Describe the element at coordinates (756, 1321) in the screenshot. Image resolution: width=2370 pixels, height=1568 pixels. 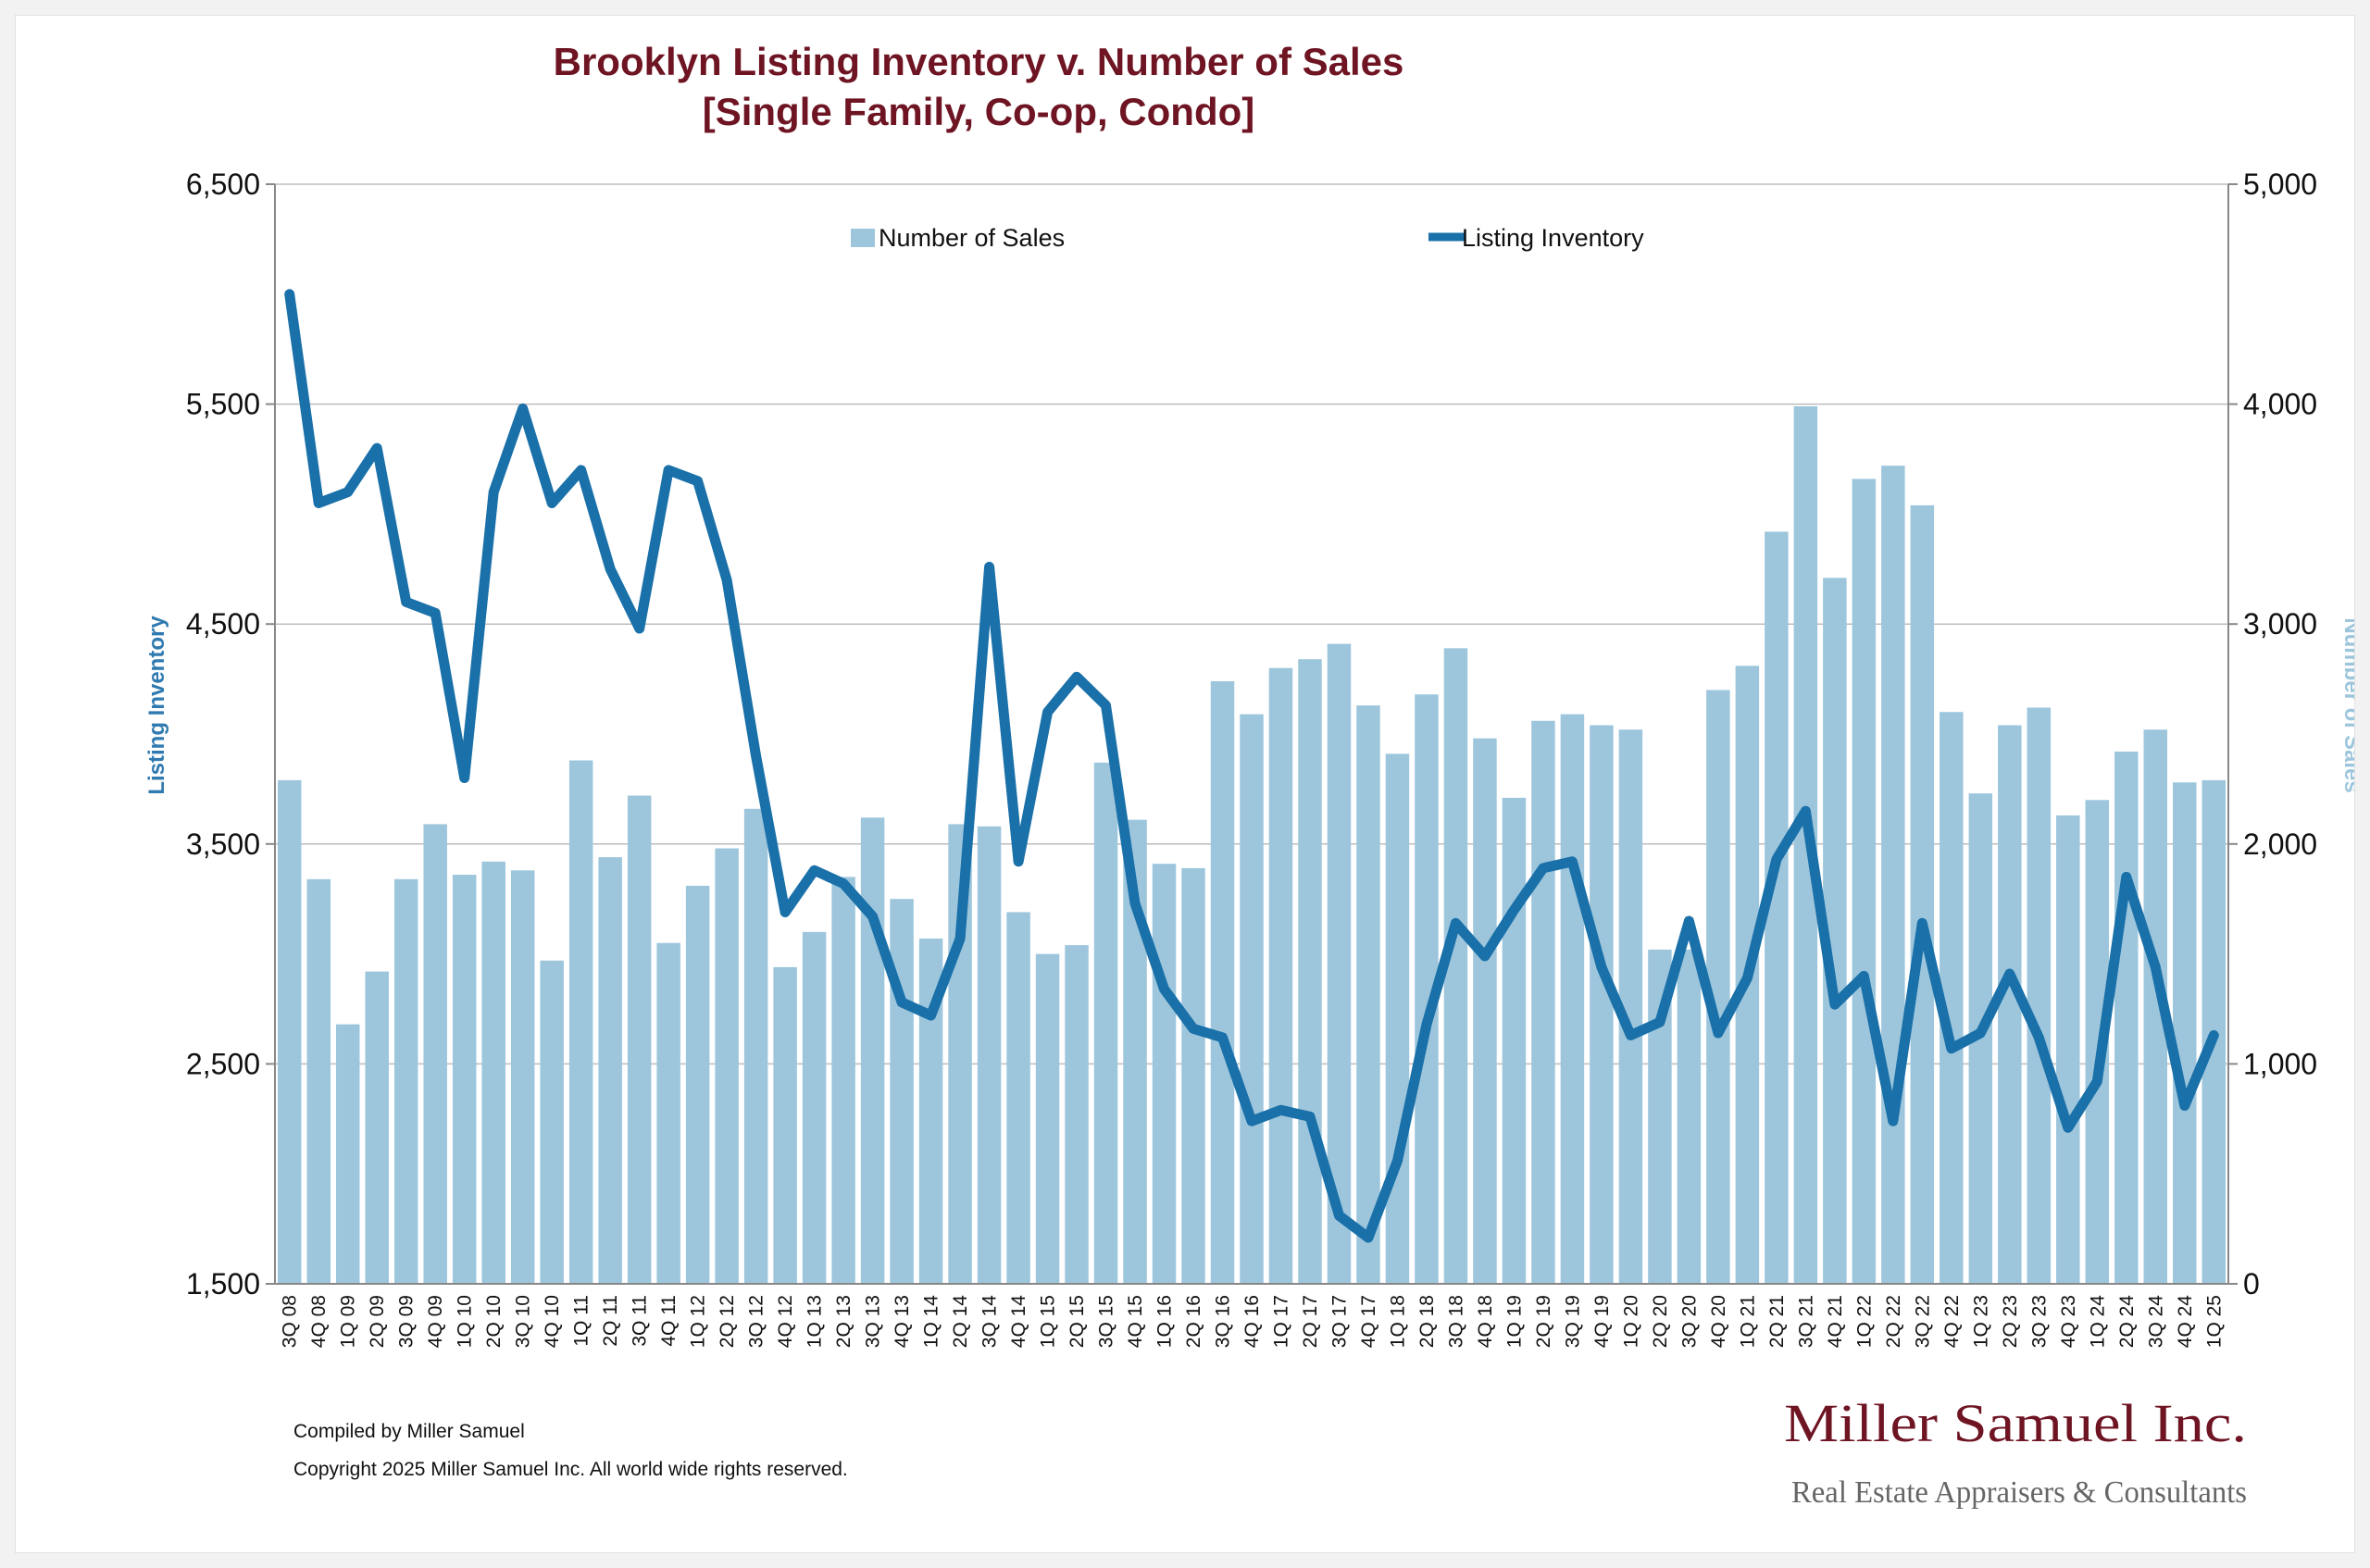
I see `x-tick-label: 3Q 12` at that location.